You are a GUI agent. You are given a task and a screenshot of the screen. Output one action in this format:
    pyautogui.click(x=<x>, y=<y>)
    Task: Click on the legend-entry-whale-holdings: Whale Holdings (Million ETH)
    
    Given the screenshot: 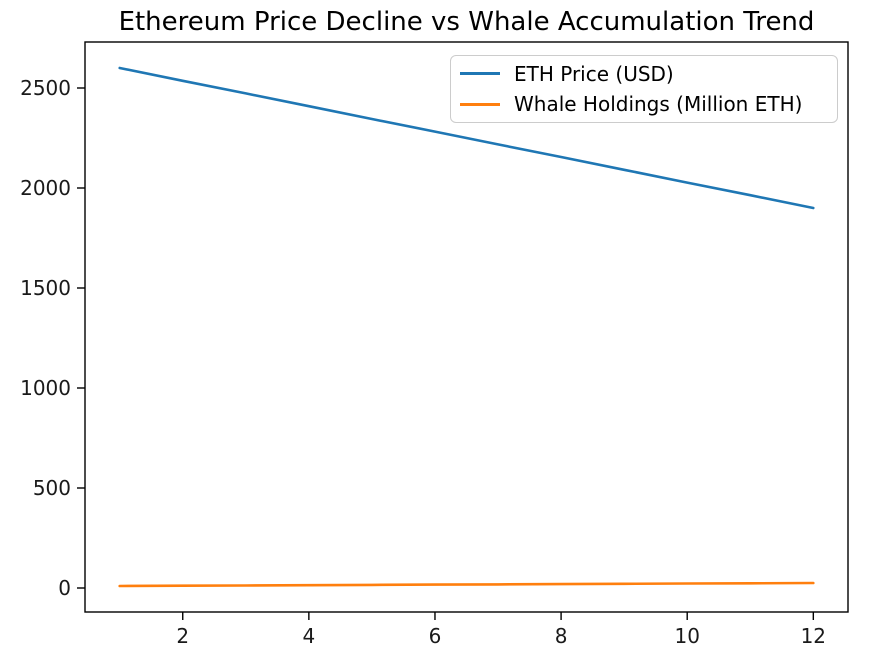 What is the action you would take?
    pyautogui.click(x=644, y=104)
    